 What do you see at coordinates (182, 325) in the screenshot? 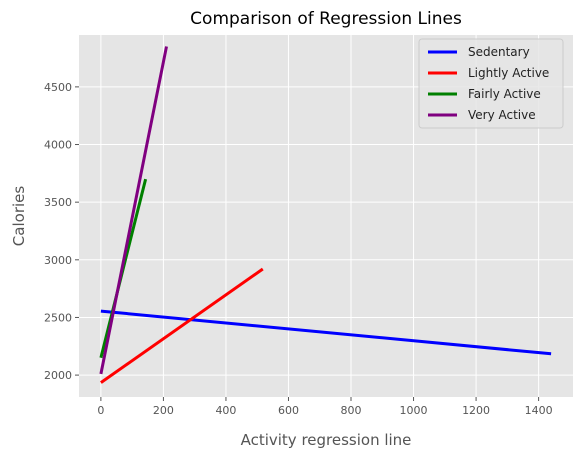
I see `series-line-lightly-active` at bounding box center [182, 325].